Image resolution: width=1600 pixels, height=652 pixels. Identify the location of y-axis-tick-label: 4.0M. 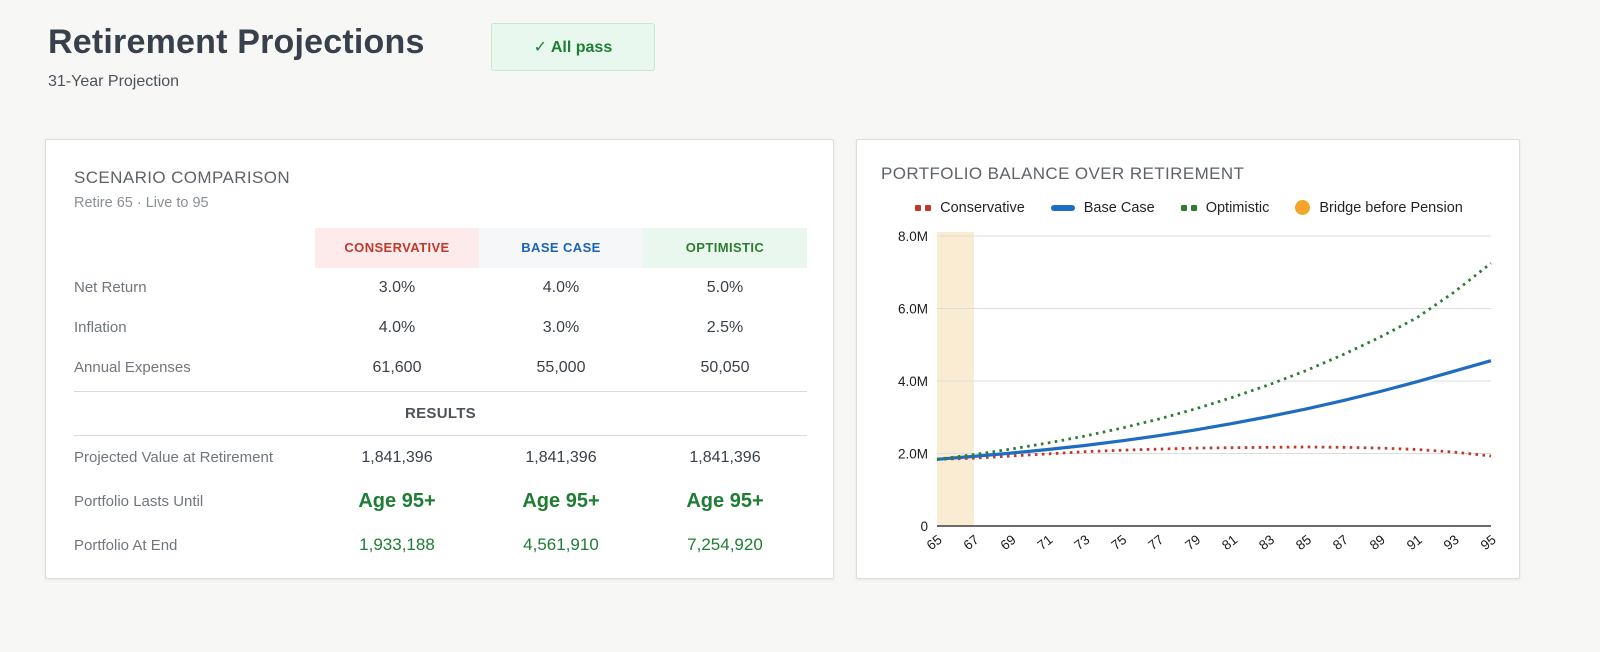
(913, 381).